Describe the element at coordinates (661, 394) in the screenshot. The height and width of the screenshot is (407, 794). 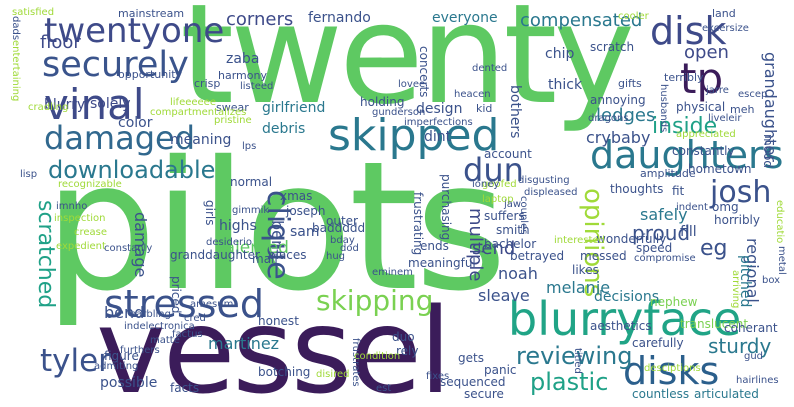
I see `word-countless: countless` at that location.